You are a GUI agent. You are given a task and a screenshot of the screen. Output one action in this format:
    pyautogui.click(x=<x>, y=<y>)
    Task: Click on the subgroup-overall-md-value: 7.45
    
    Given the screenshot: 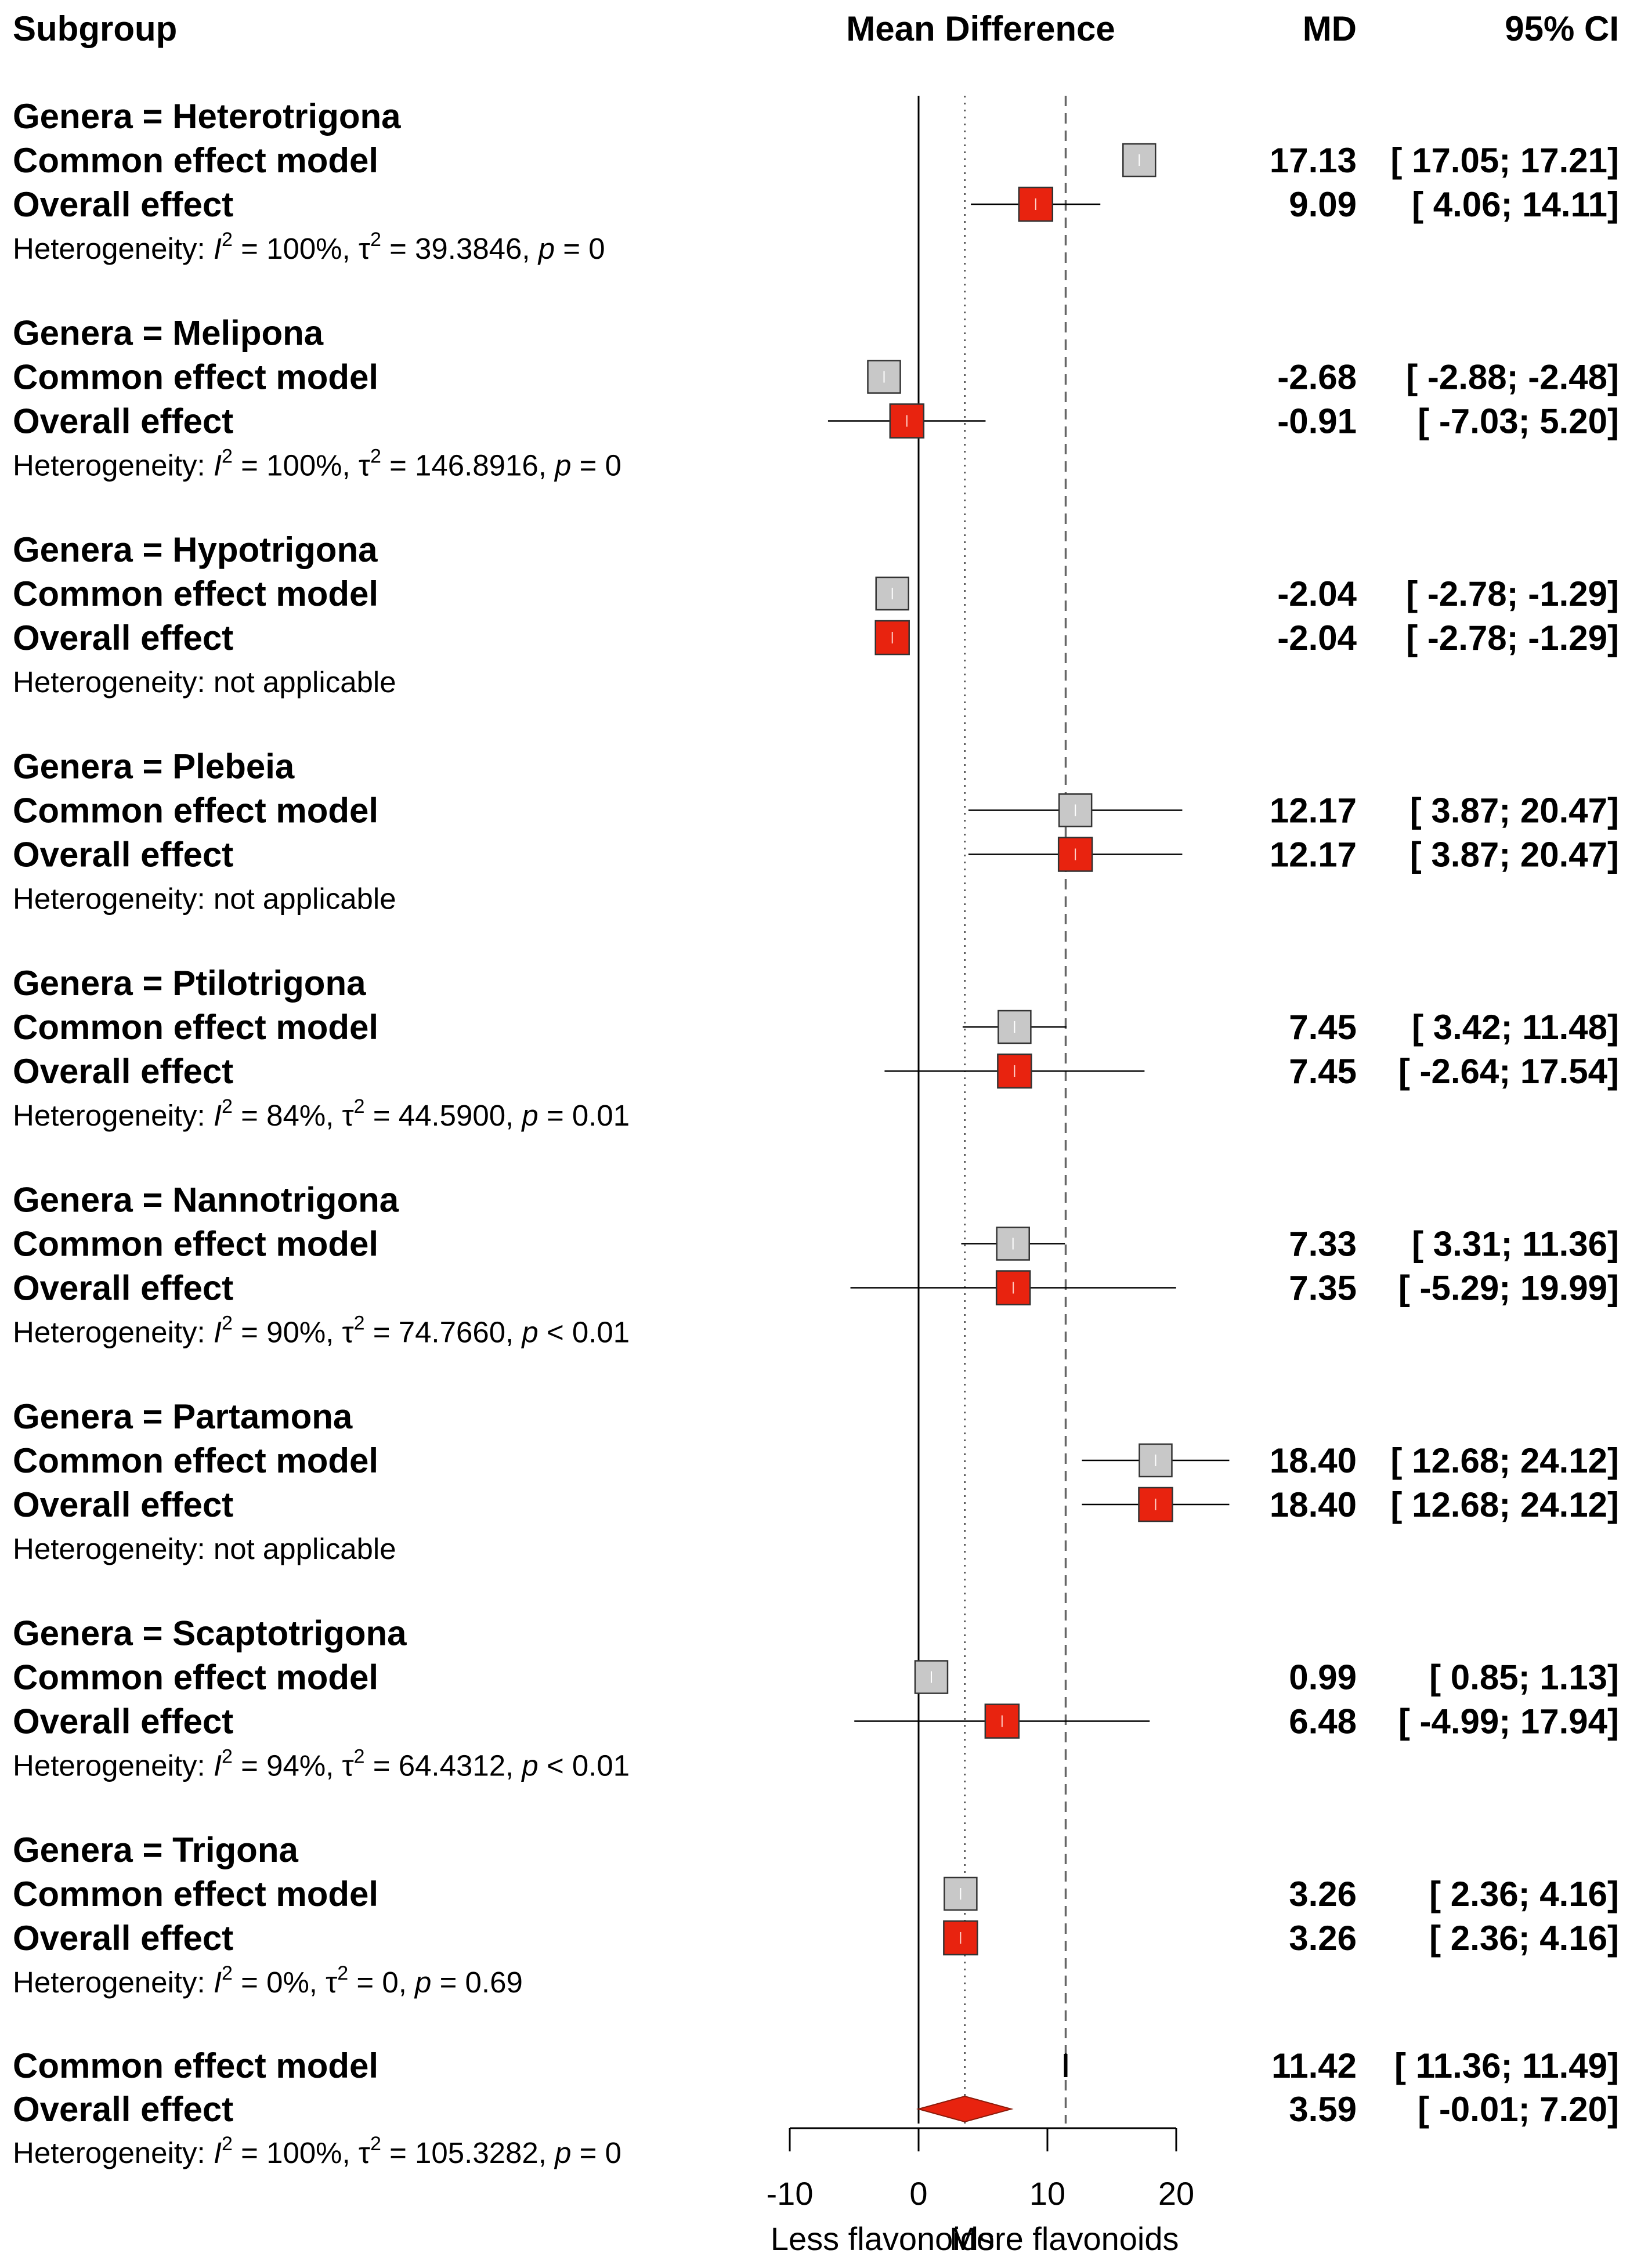 What is the action you would take?
    pyautogui.click(x=1323, y=1071)
    